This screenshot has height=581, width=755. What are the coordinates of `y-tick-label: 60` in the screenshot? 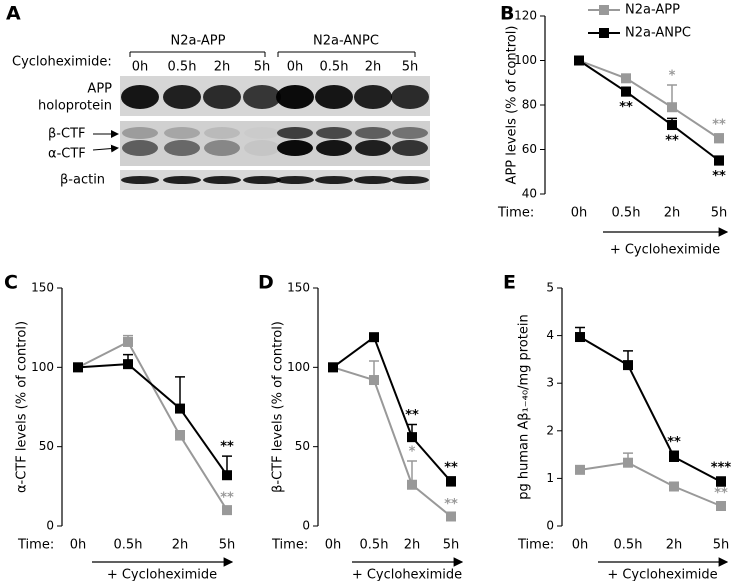 It's located at (529, 149).